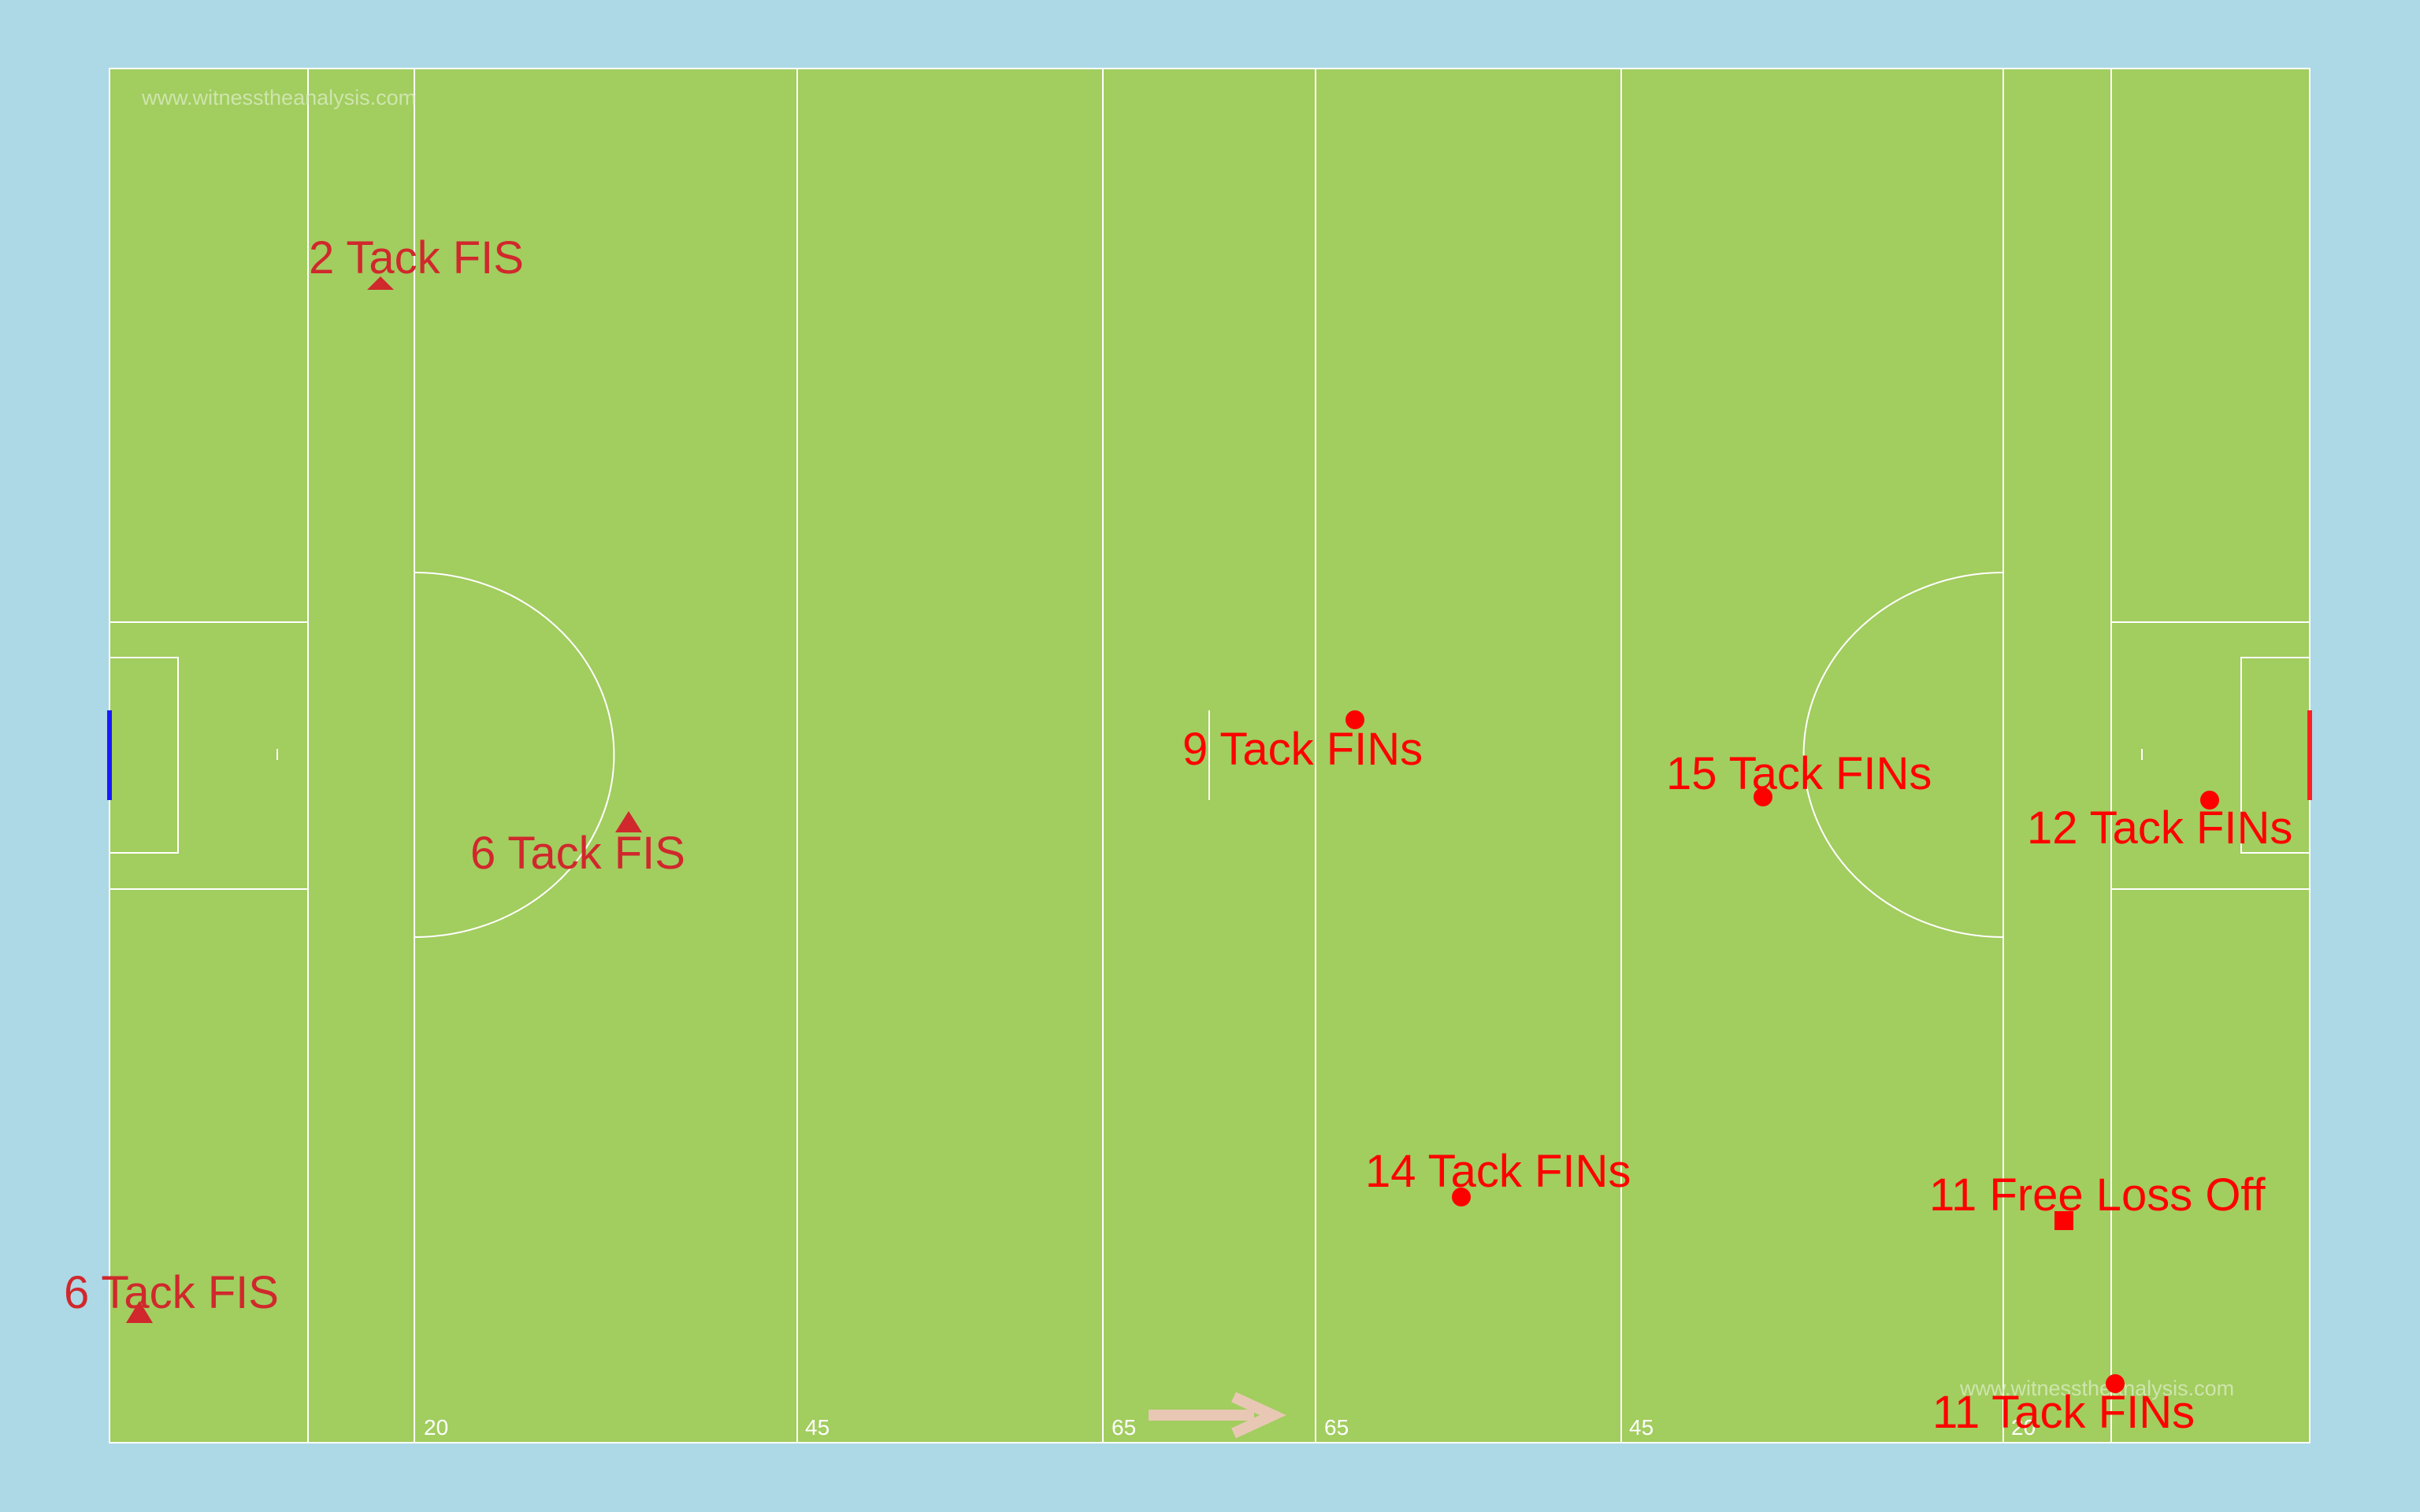 The image size is (2420, 1512). What do you see at coordinates (1336, 1427) in the screenshot?
I see `label-right-65: 65` at bounding box center [1336, 1427].